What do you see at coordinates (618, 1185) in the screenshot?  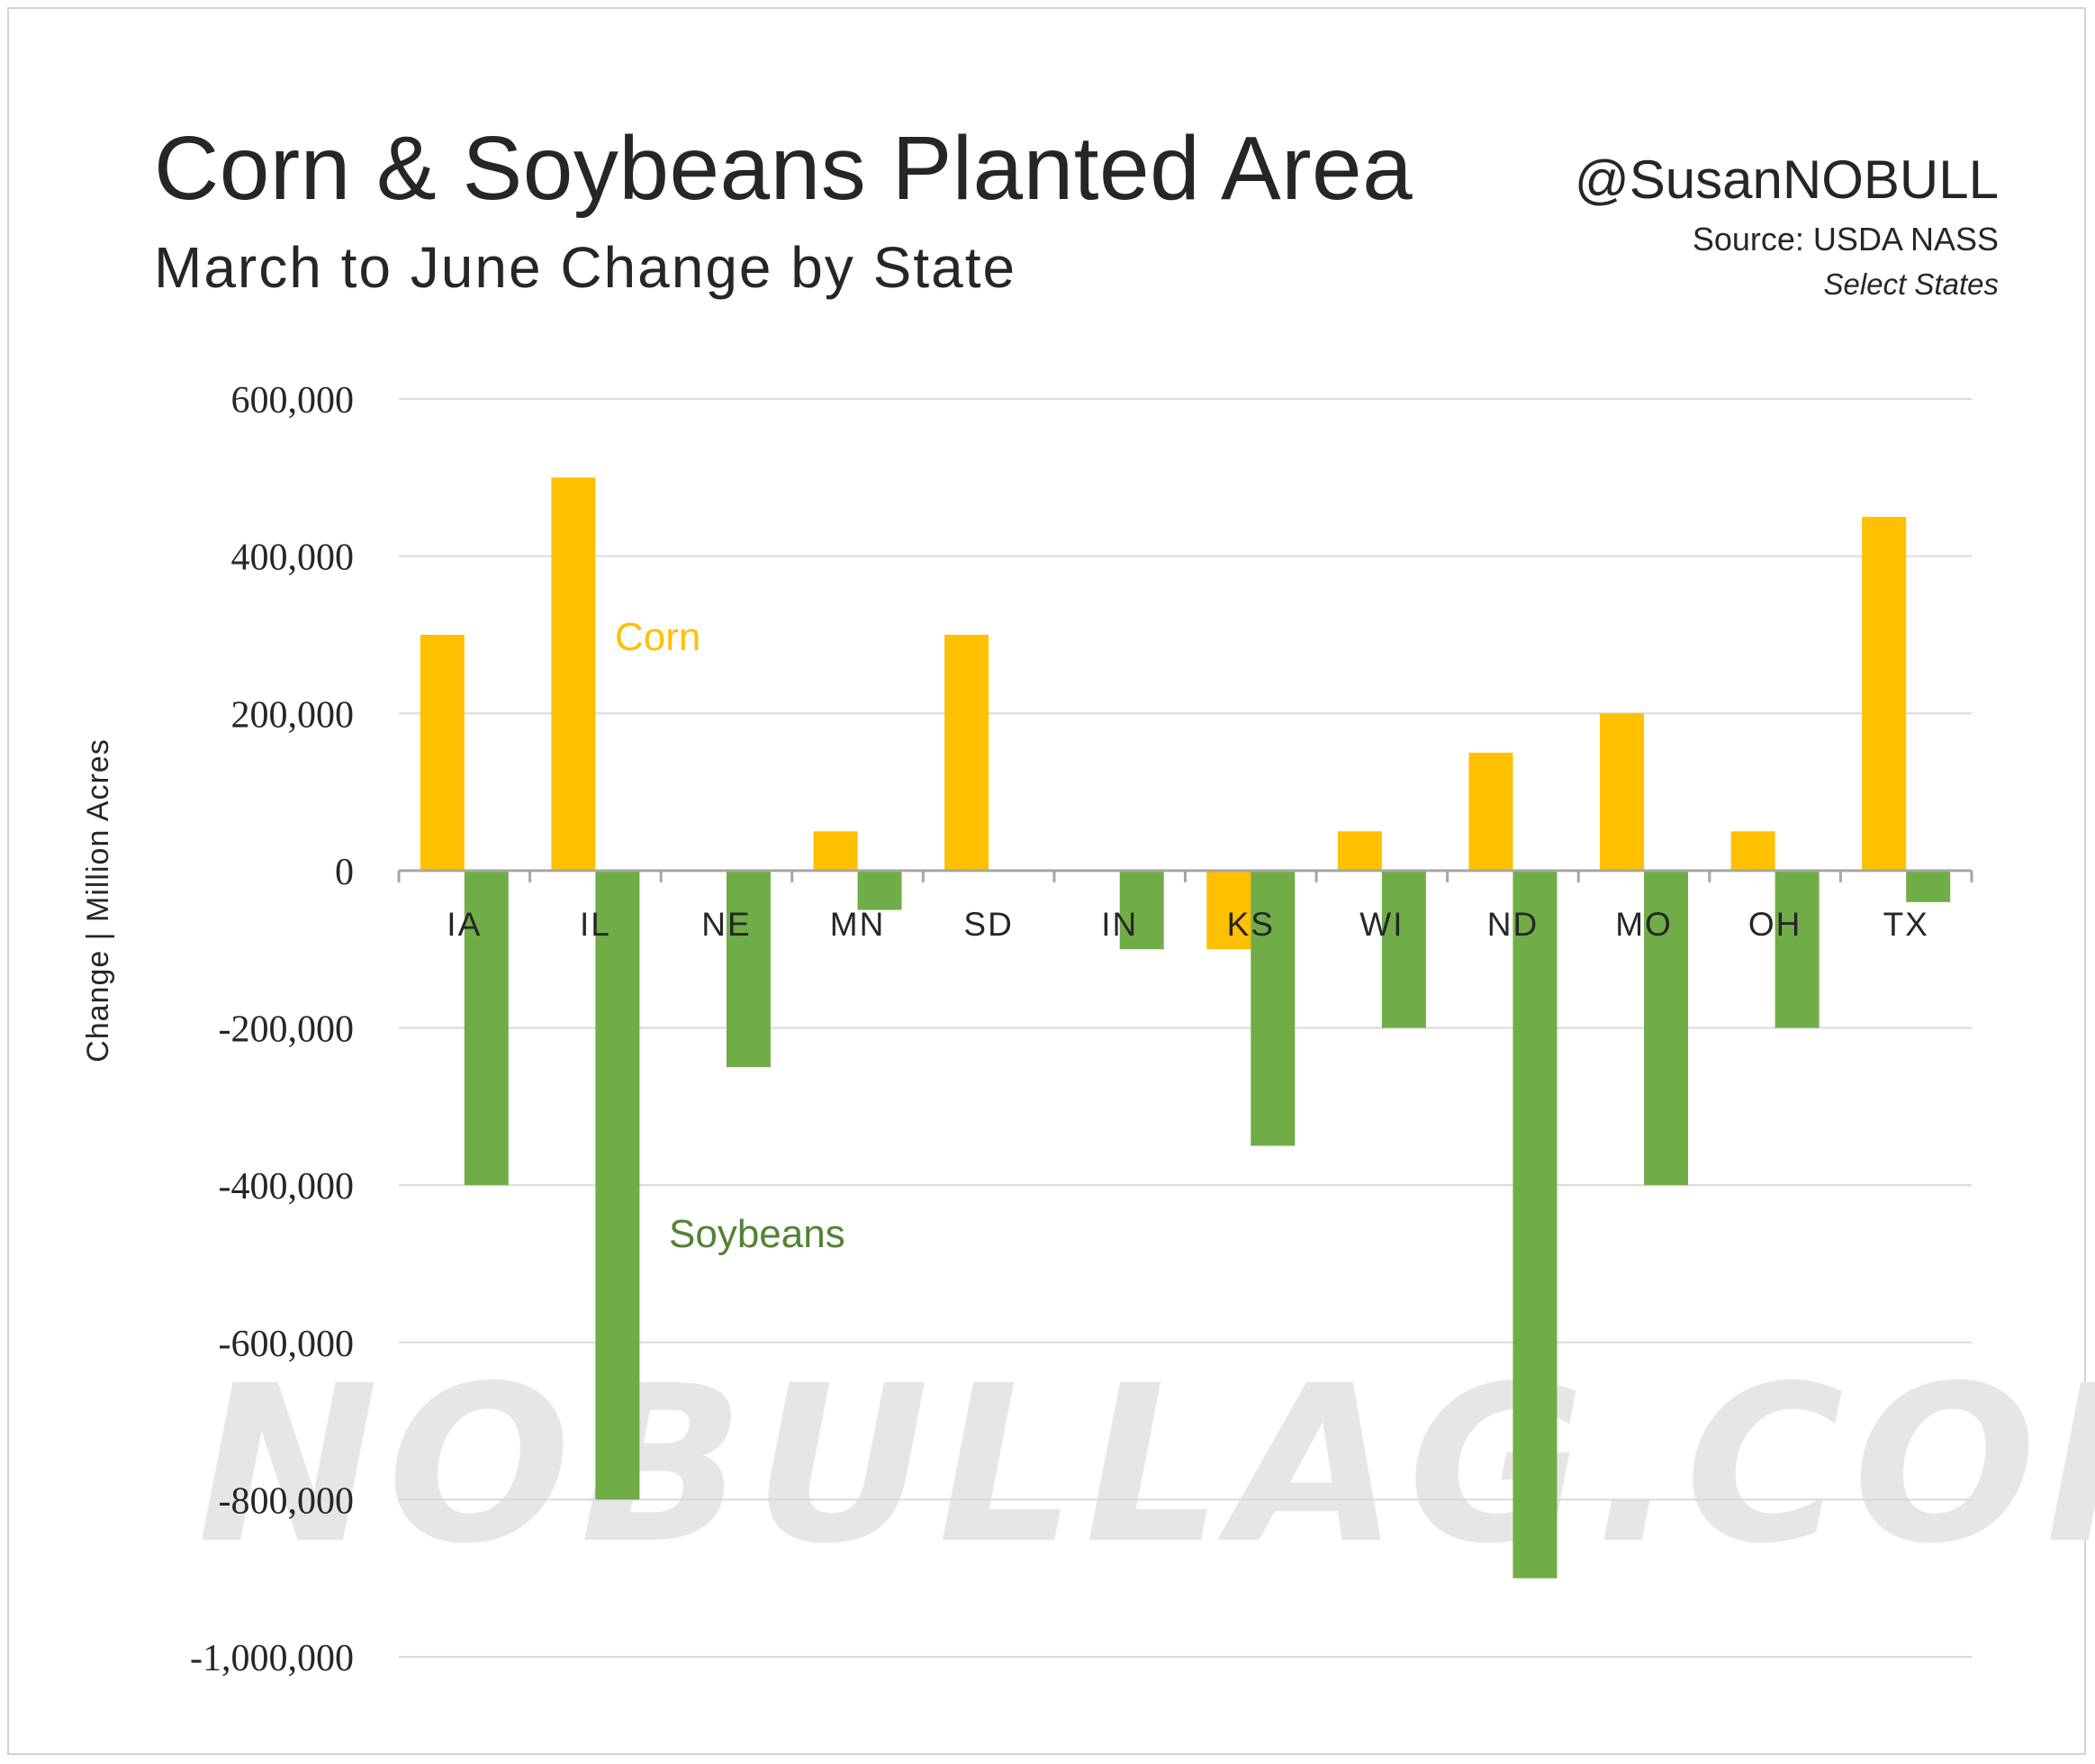 I see `soybeans-bar-il` at bounding box center [618, 1185].